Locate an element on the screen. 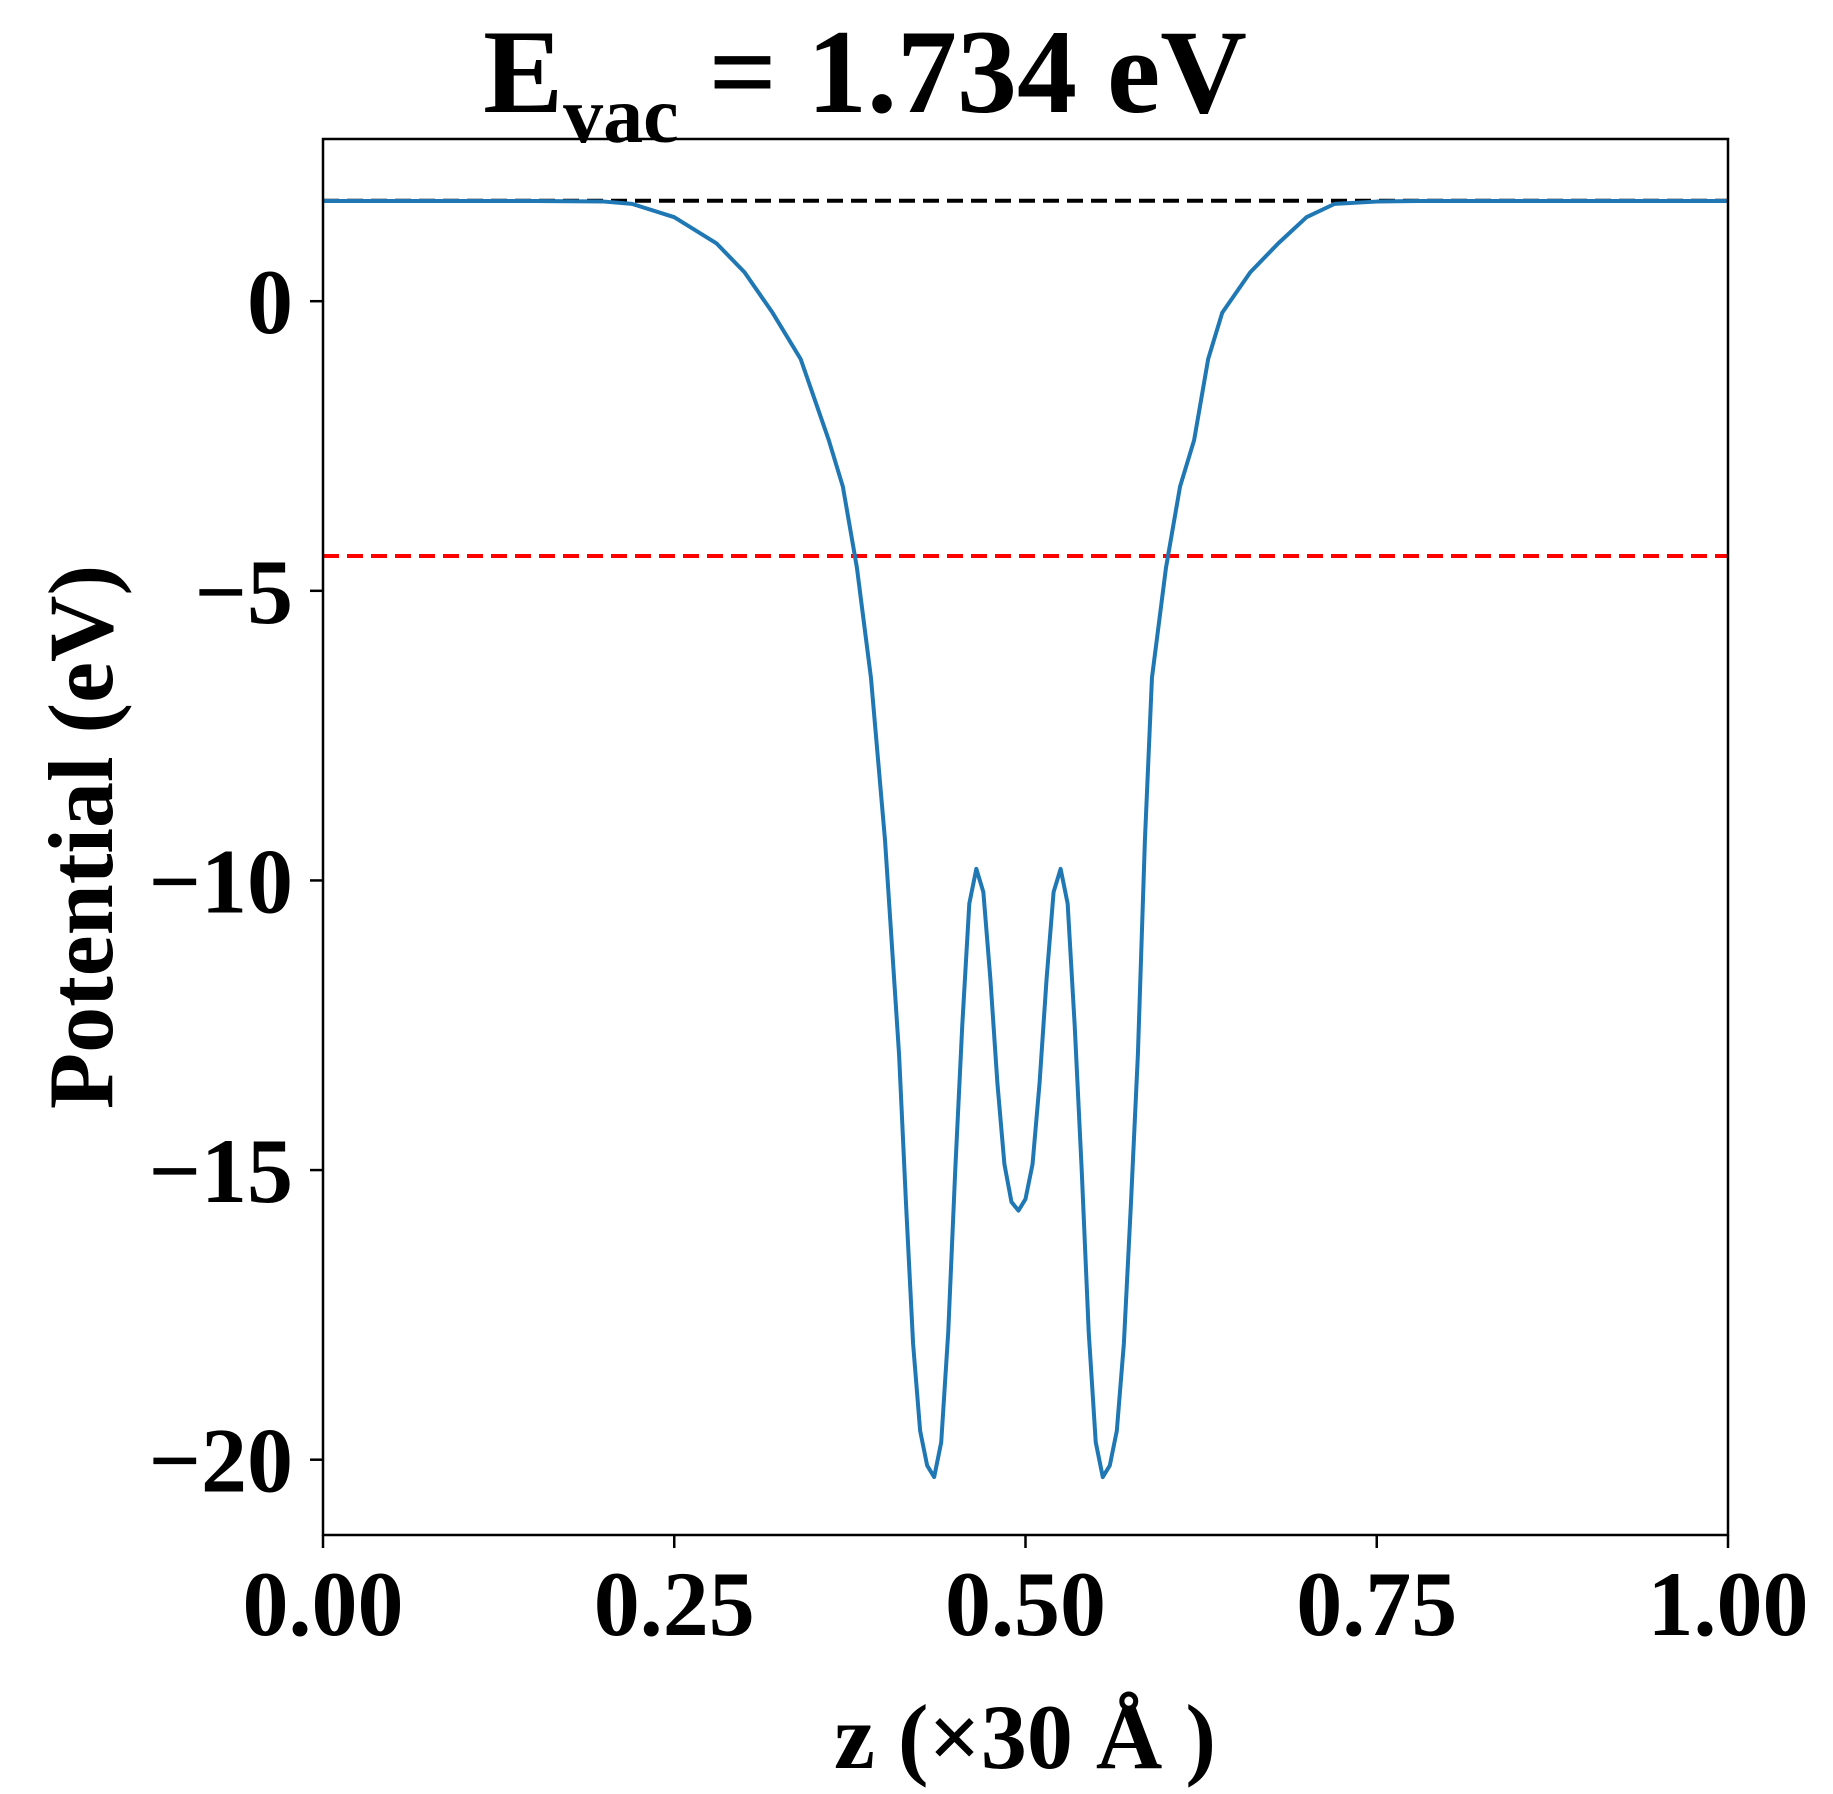 The image size is (1833, 1794). x-tick-label: 0.75 is located at coordinates (1376, 1604).